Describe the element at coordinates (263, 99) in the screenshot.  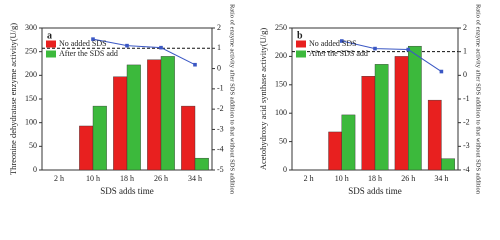
I see `y-axis-label: Acetohydroxy acid synthase activity(U/g)` at that location.